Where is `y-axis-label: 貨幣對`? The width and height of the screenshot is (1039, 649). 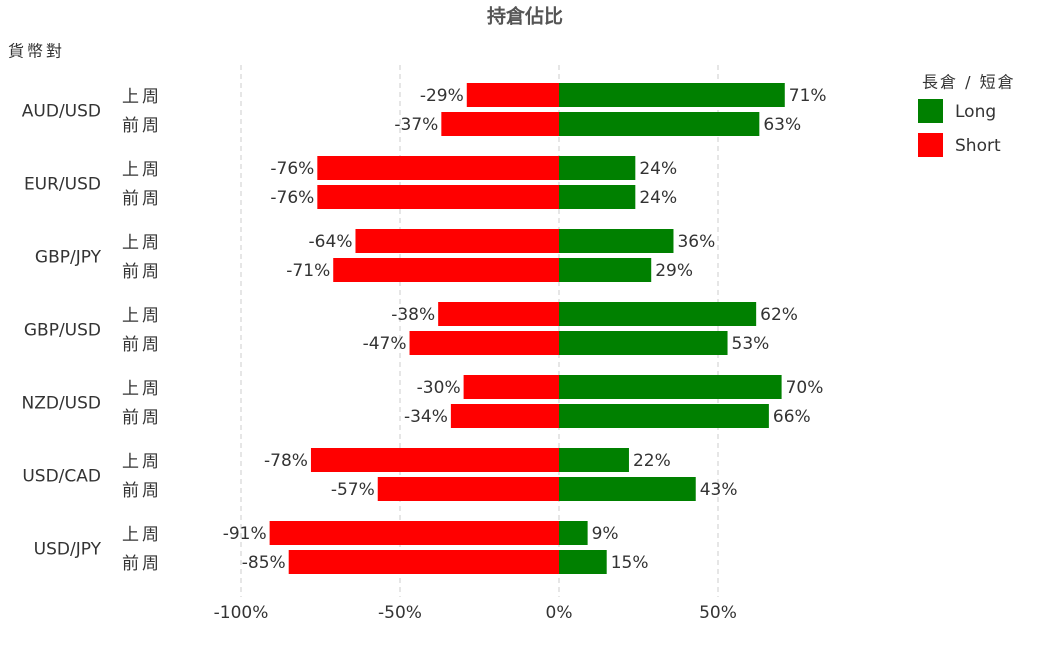
y-axis-label: 貨幣對 is located at coordinates (36, 51).